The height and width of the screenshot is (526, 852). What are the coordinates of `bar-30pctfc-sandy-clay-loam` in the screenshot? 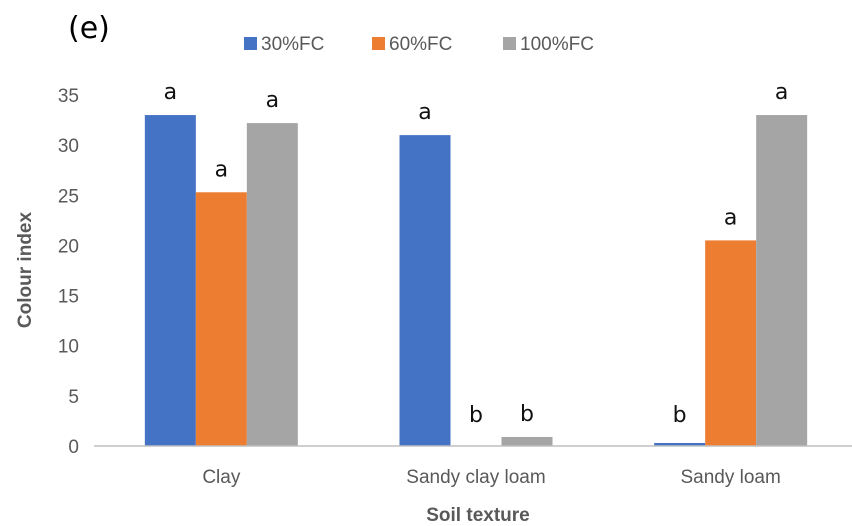 It's located at (425, 290).